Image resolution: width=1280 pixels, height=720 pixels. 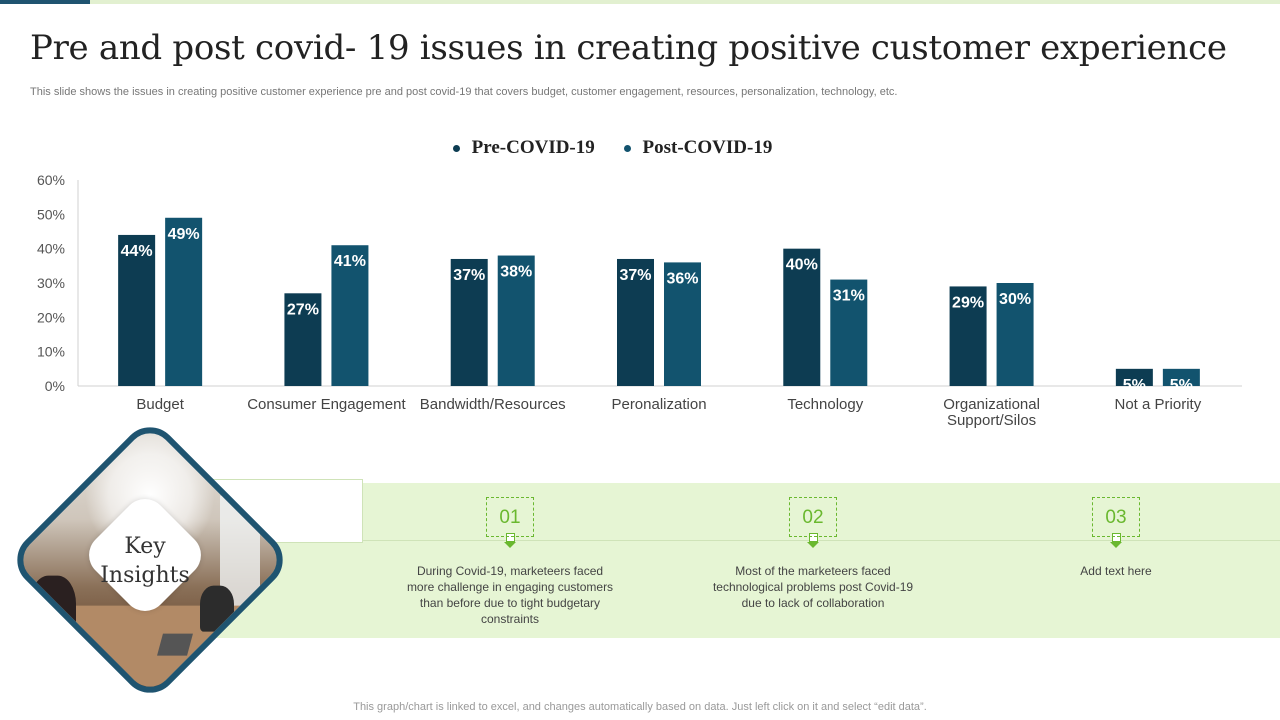 What do you see at coordinates (184, 234) in the screenshot?
I see `bar-value-label: 49%` at bounding box center [184, 234].